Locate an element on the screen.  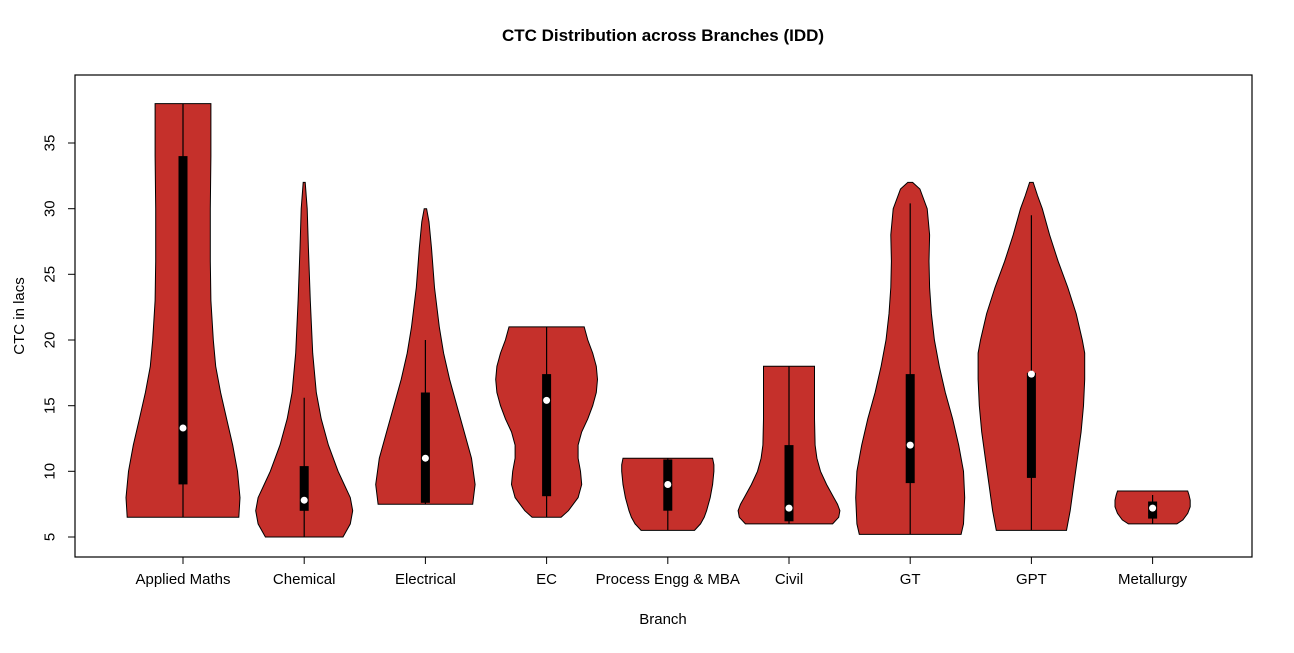
median-dot-applied-maths is located at coordinates (183, 428).